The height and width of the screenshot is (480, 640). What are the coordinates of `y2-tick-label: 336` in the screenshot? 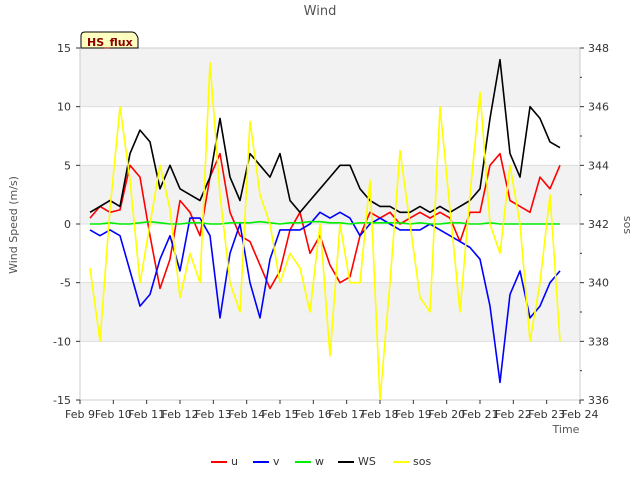 It's located at (598, 400).